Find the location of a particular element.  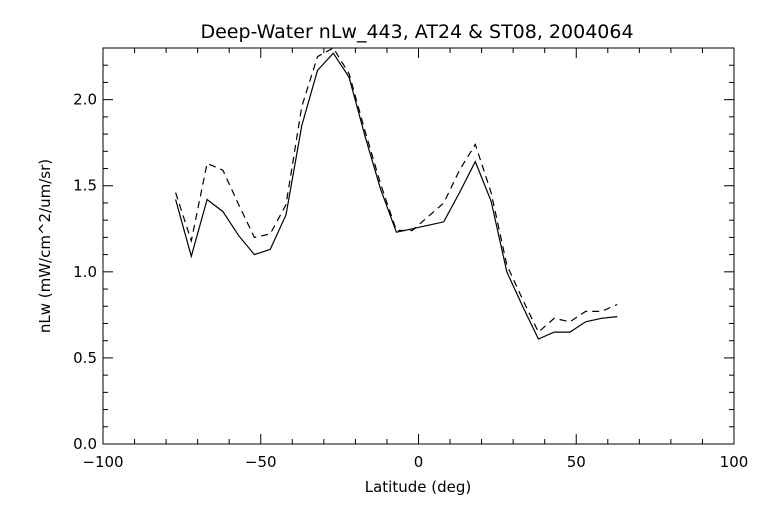

y-tick-label: 0.5 is located at coordinates (85, 358).